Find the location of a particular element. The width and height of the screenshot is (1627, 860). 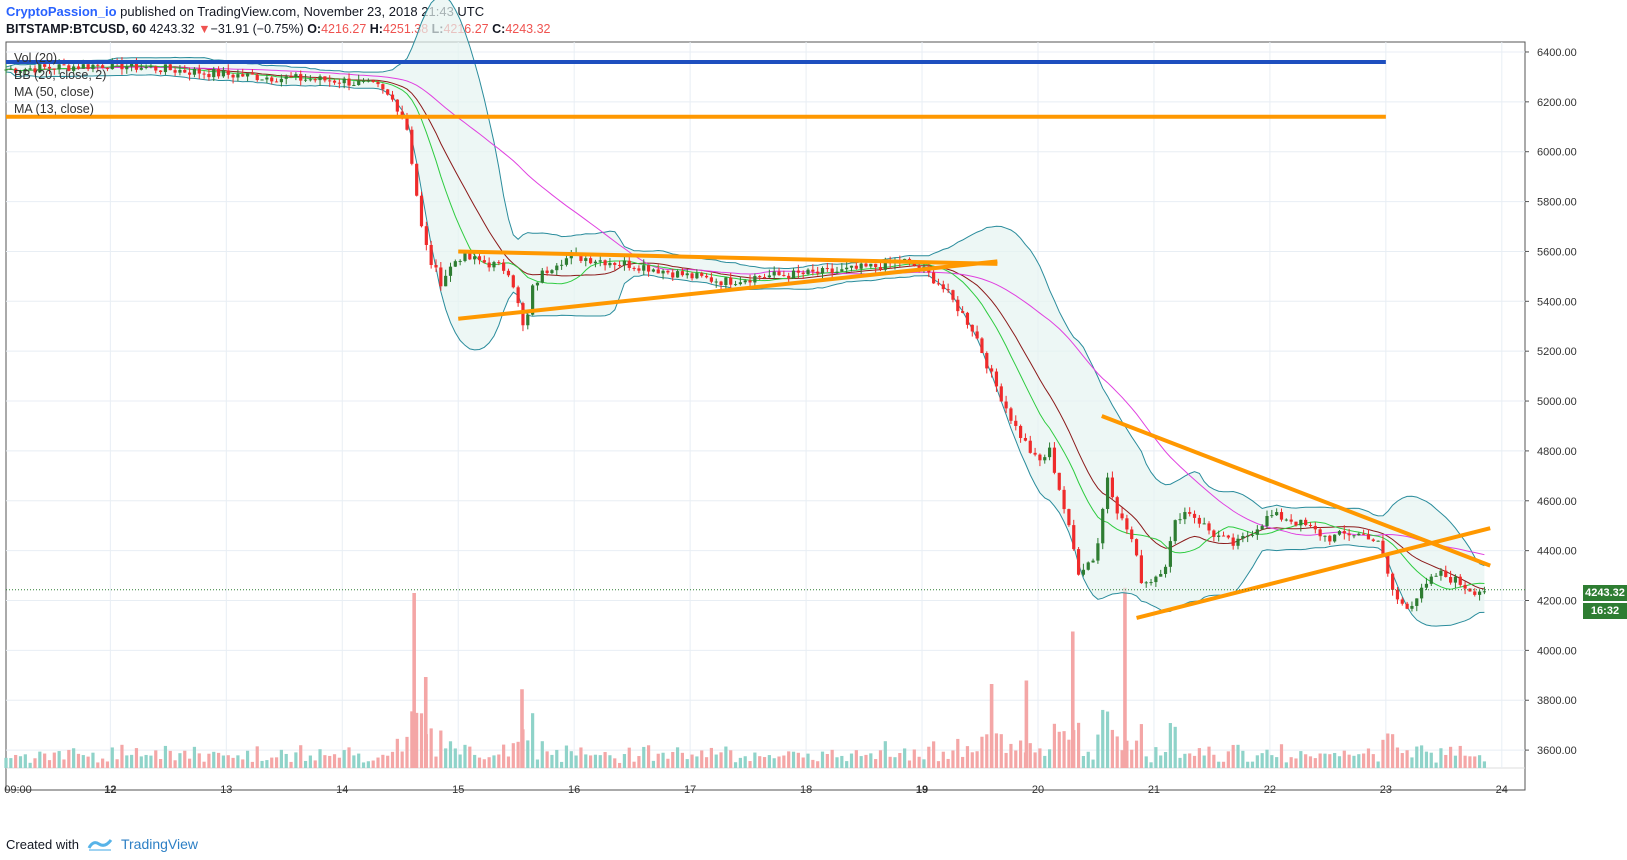

author-link: CryptoPassion_io is located at coordinates (61, 11).